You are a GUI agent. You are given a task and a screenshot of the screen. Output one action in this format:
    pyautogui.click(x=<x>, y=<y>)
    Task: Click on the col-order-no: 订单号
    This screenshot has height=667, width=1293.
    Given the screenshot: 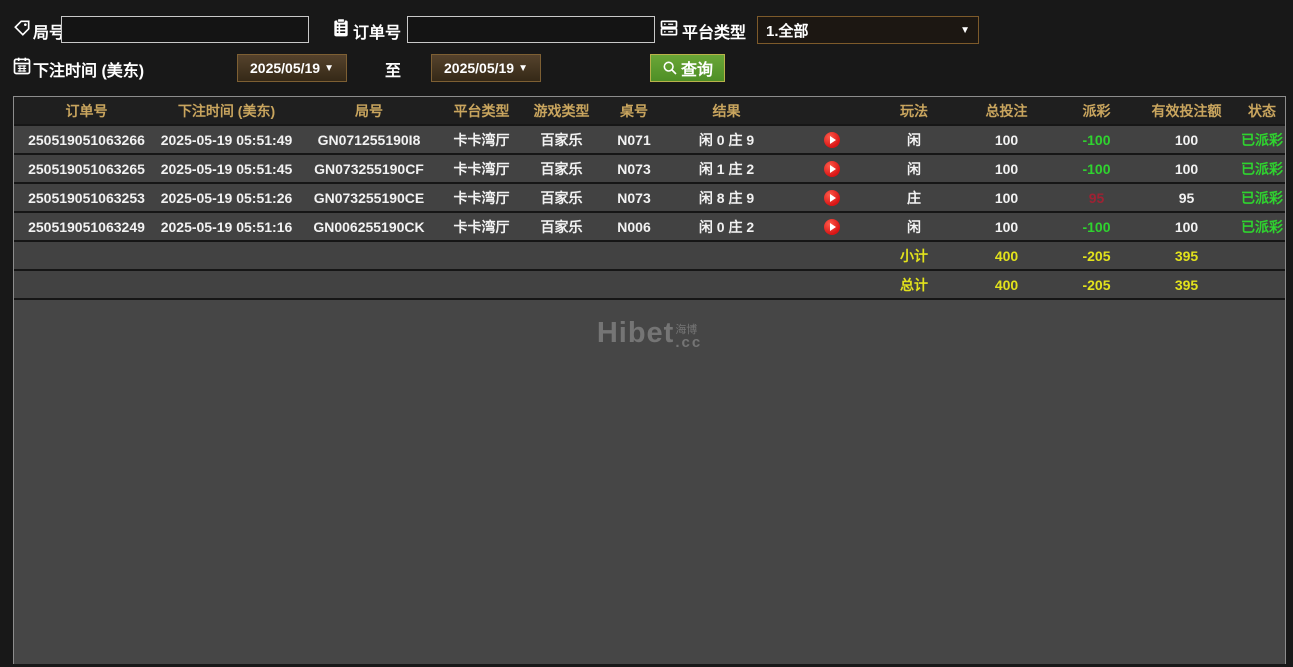 What is the action you would take?
    pyautogui.click(x=86, y=110)
    